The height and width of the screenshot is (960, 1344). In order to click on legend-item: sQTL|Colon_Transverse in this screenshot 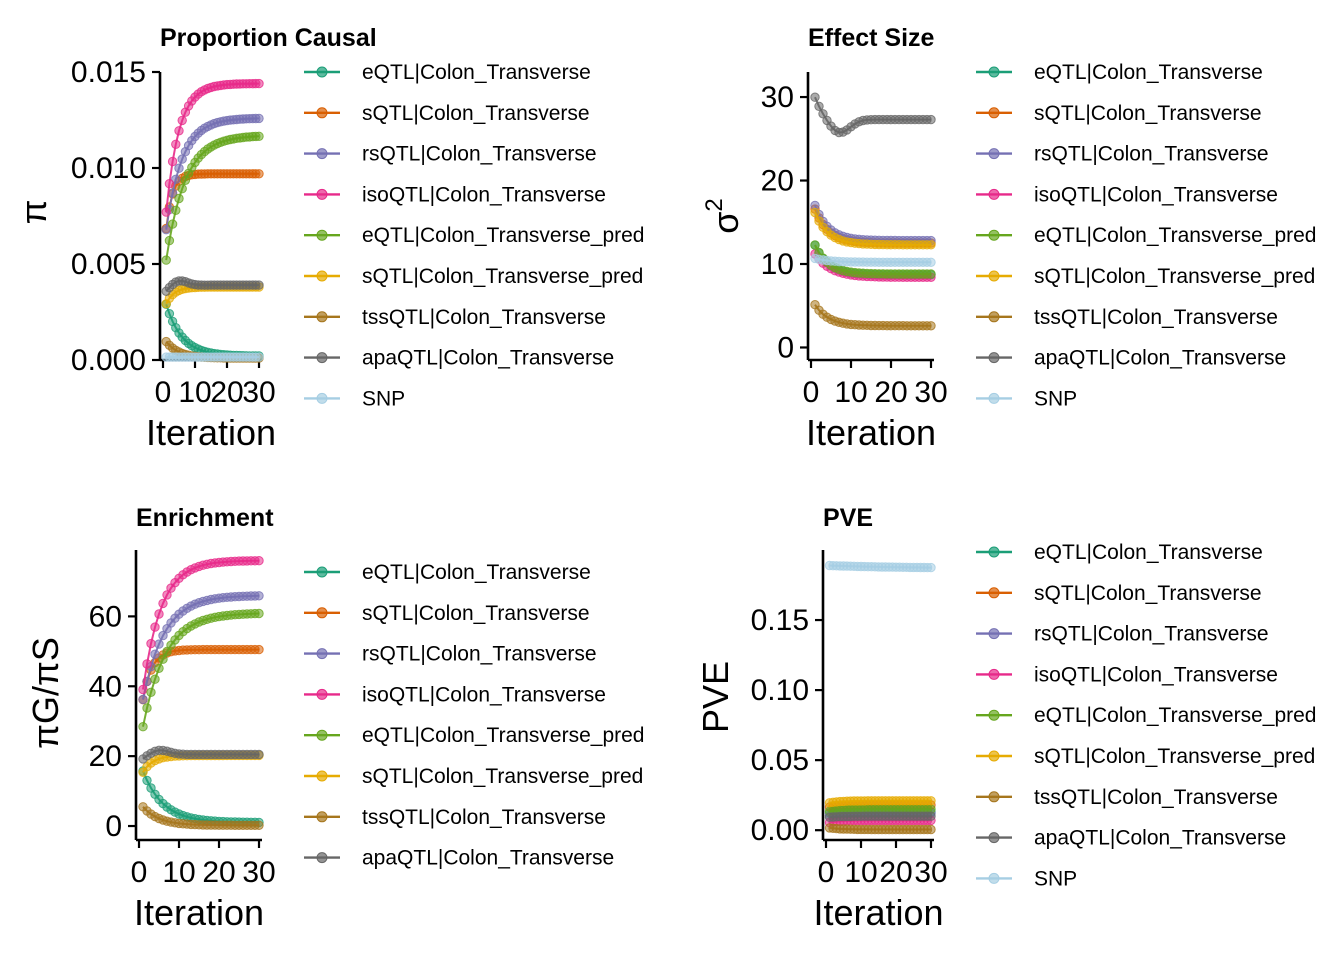, I will do `click(447, 113)`.